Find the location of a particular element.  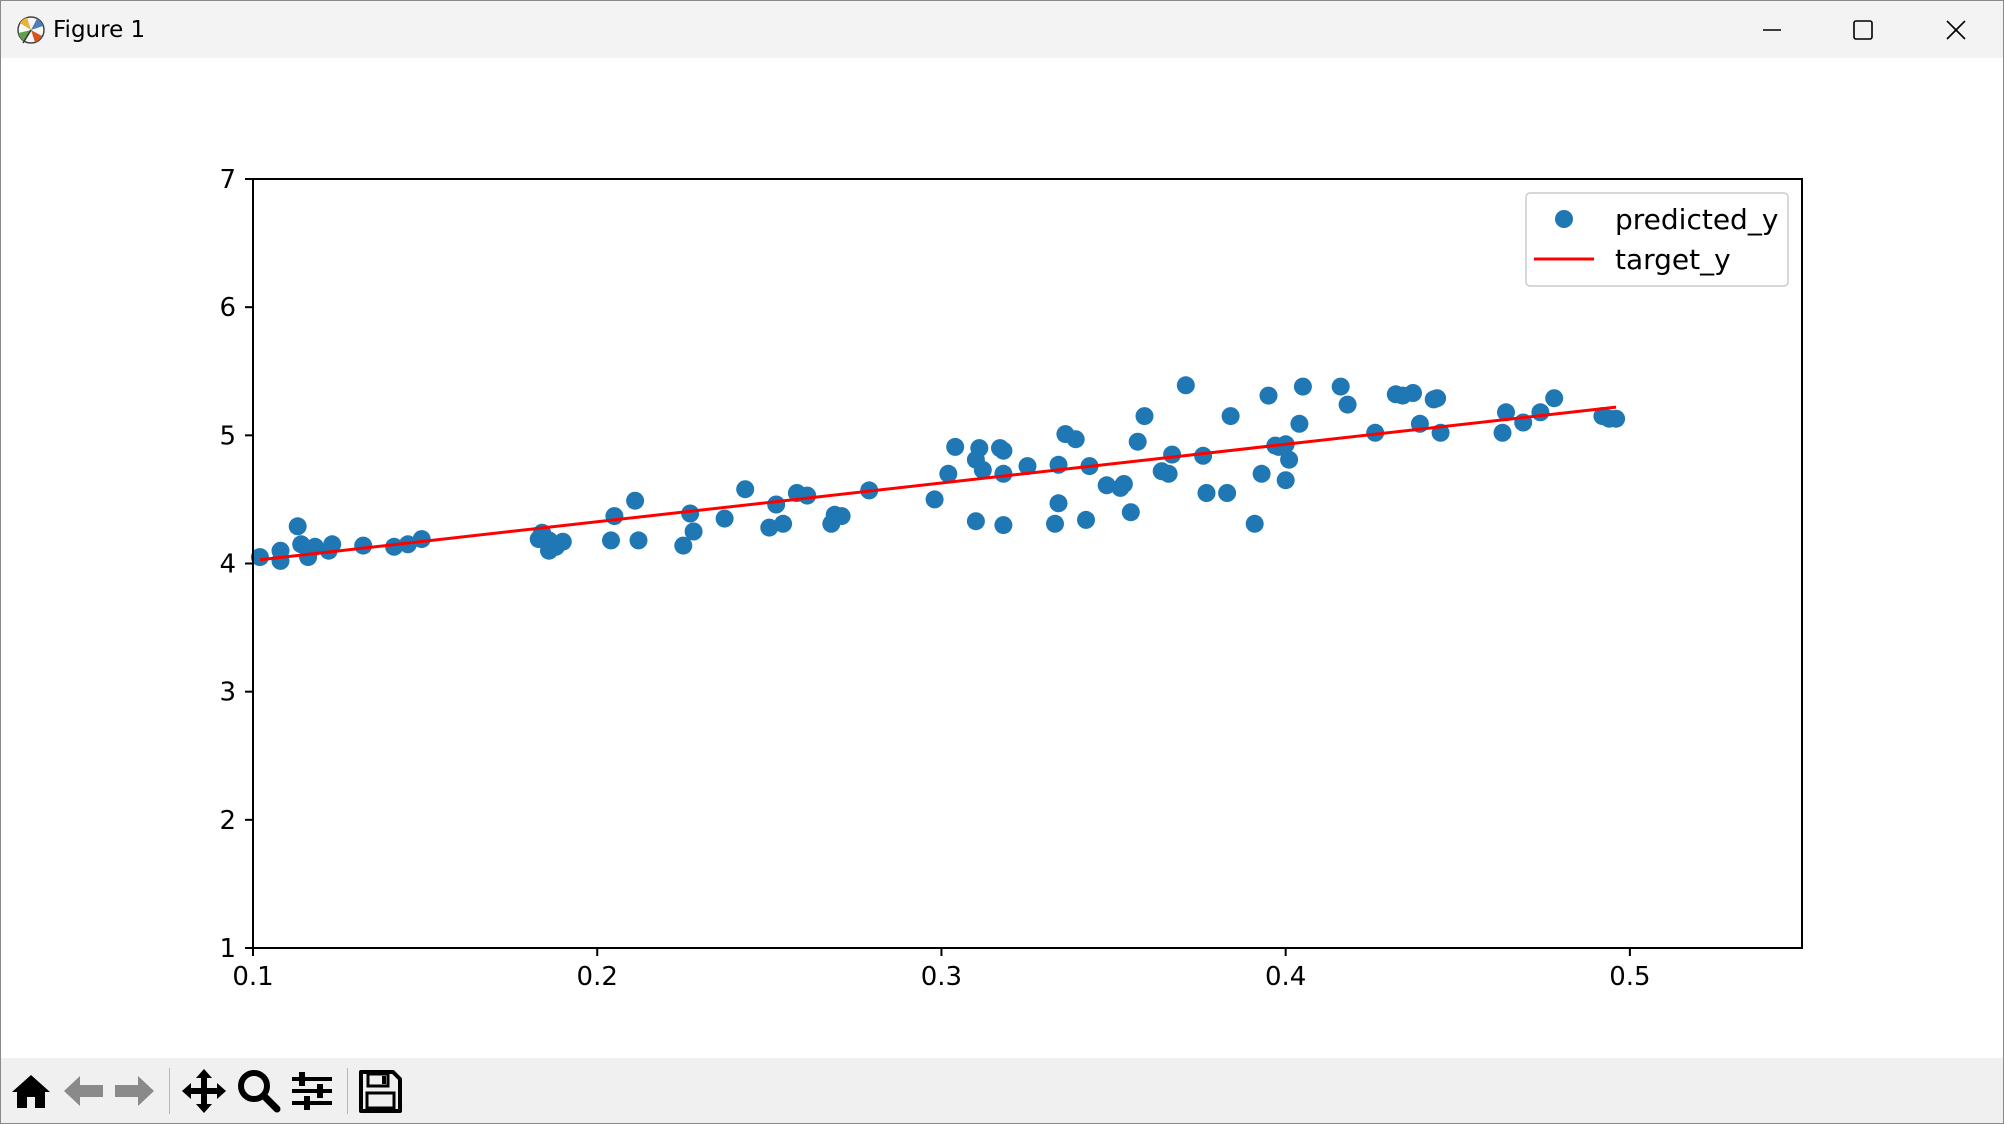

forward-arrow-icon is located at coordinates (134, 1091).